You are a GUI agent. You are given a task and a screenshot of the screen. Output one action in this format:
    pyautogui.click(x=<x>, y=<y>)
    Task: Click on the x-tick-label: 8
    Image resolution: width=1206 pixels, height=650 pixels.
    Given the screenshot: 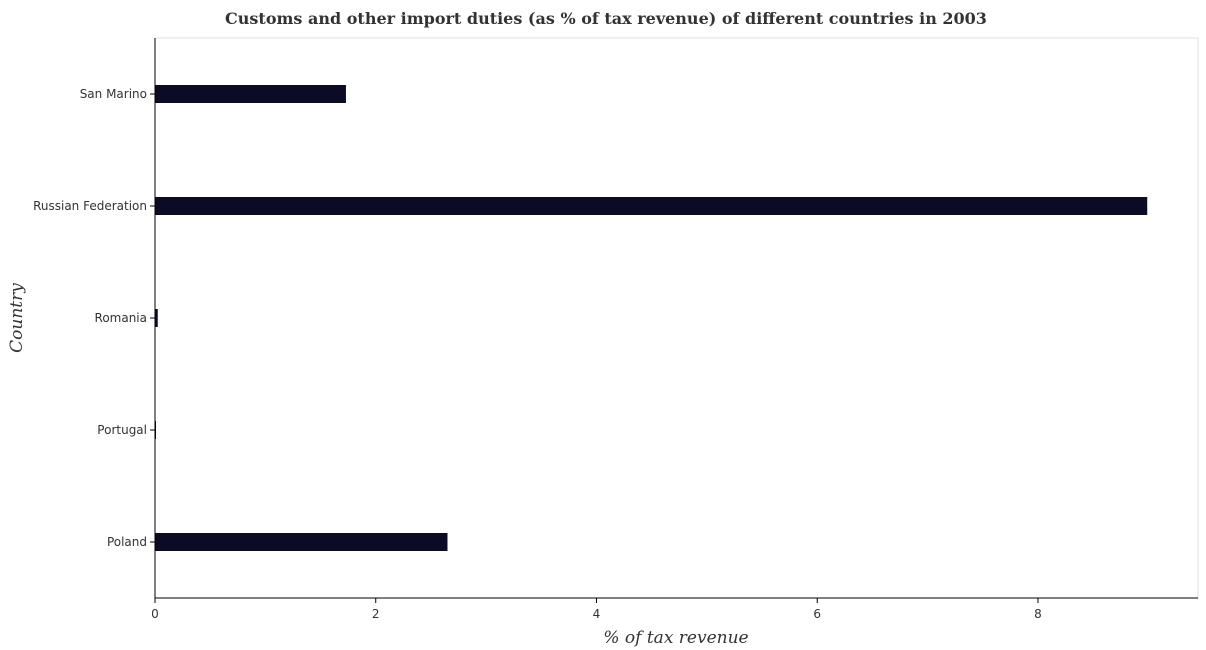 What is the action you would take?
    pyautogui.click(x=1038, y=614)
    